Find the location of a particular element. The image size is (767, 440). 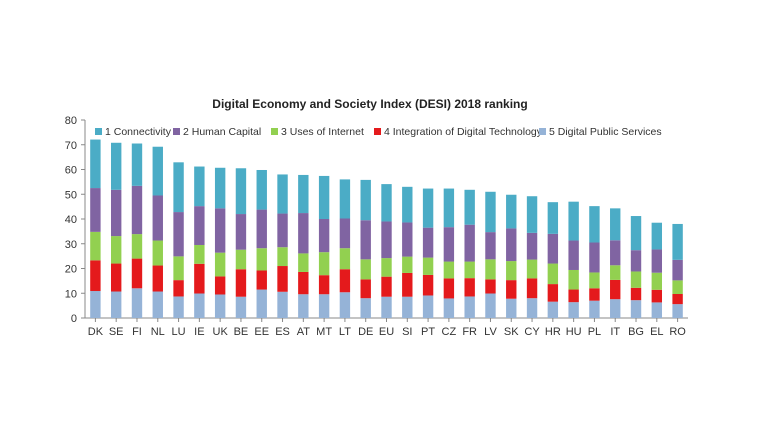

bar-segment-lu-s5 is located at coordinates (178, 187).